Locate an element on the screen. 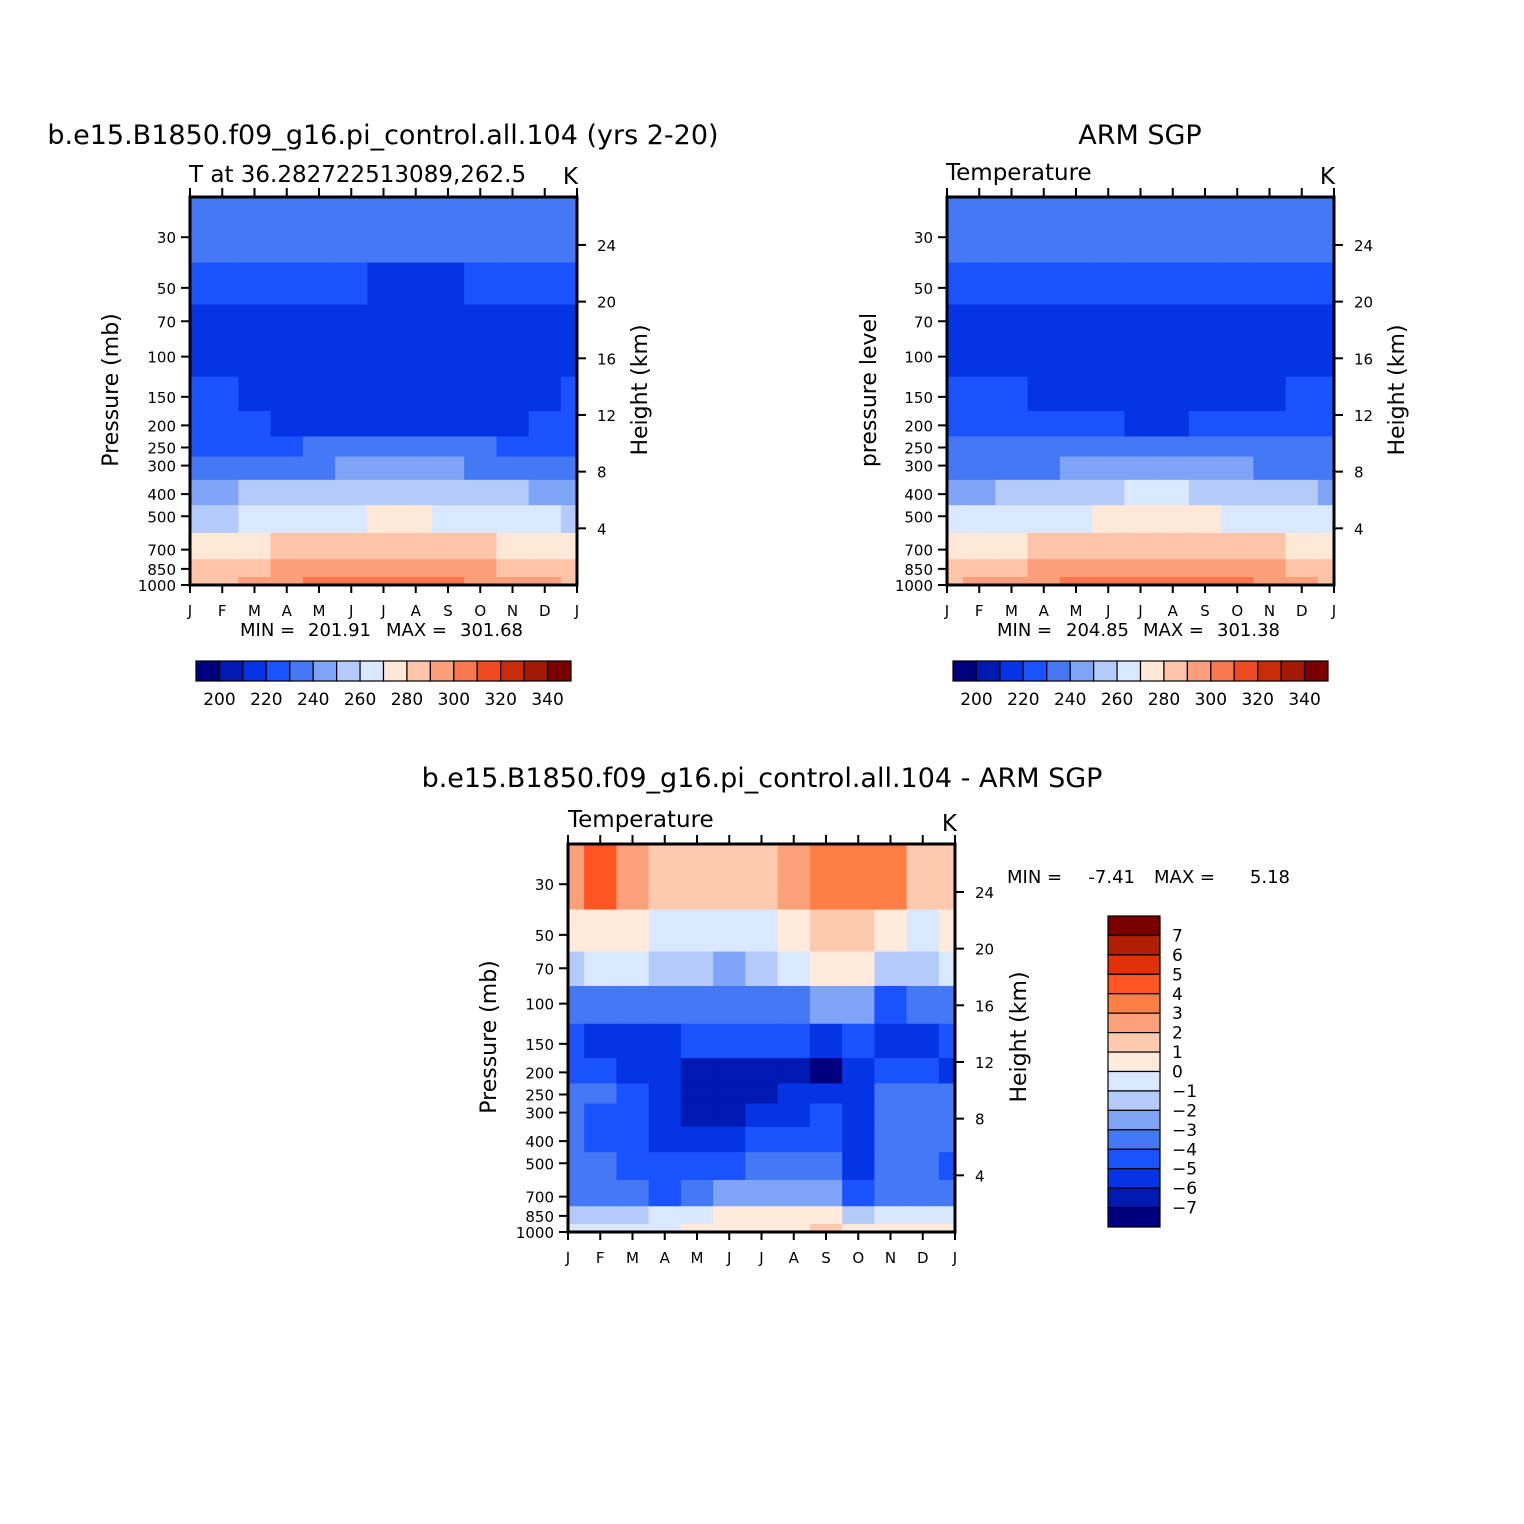  contour-cell-200mb-col0 is located at coordinates (198, 424).